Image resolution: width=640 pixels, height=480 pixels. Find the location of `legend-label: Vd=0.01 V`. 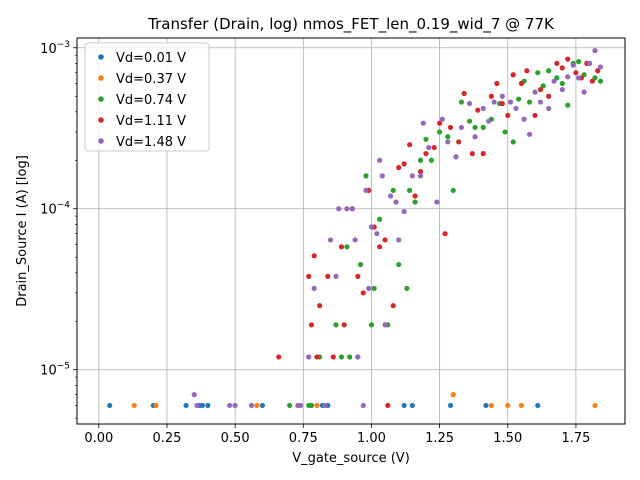

legend-label: Vd=0.01 V is located at coordinates (151, 58).